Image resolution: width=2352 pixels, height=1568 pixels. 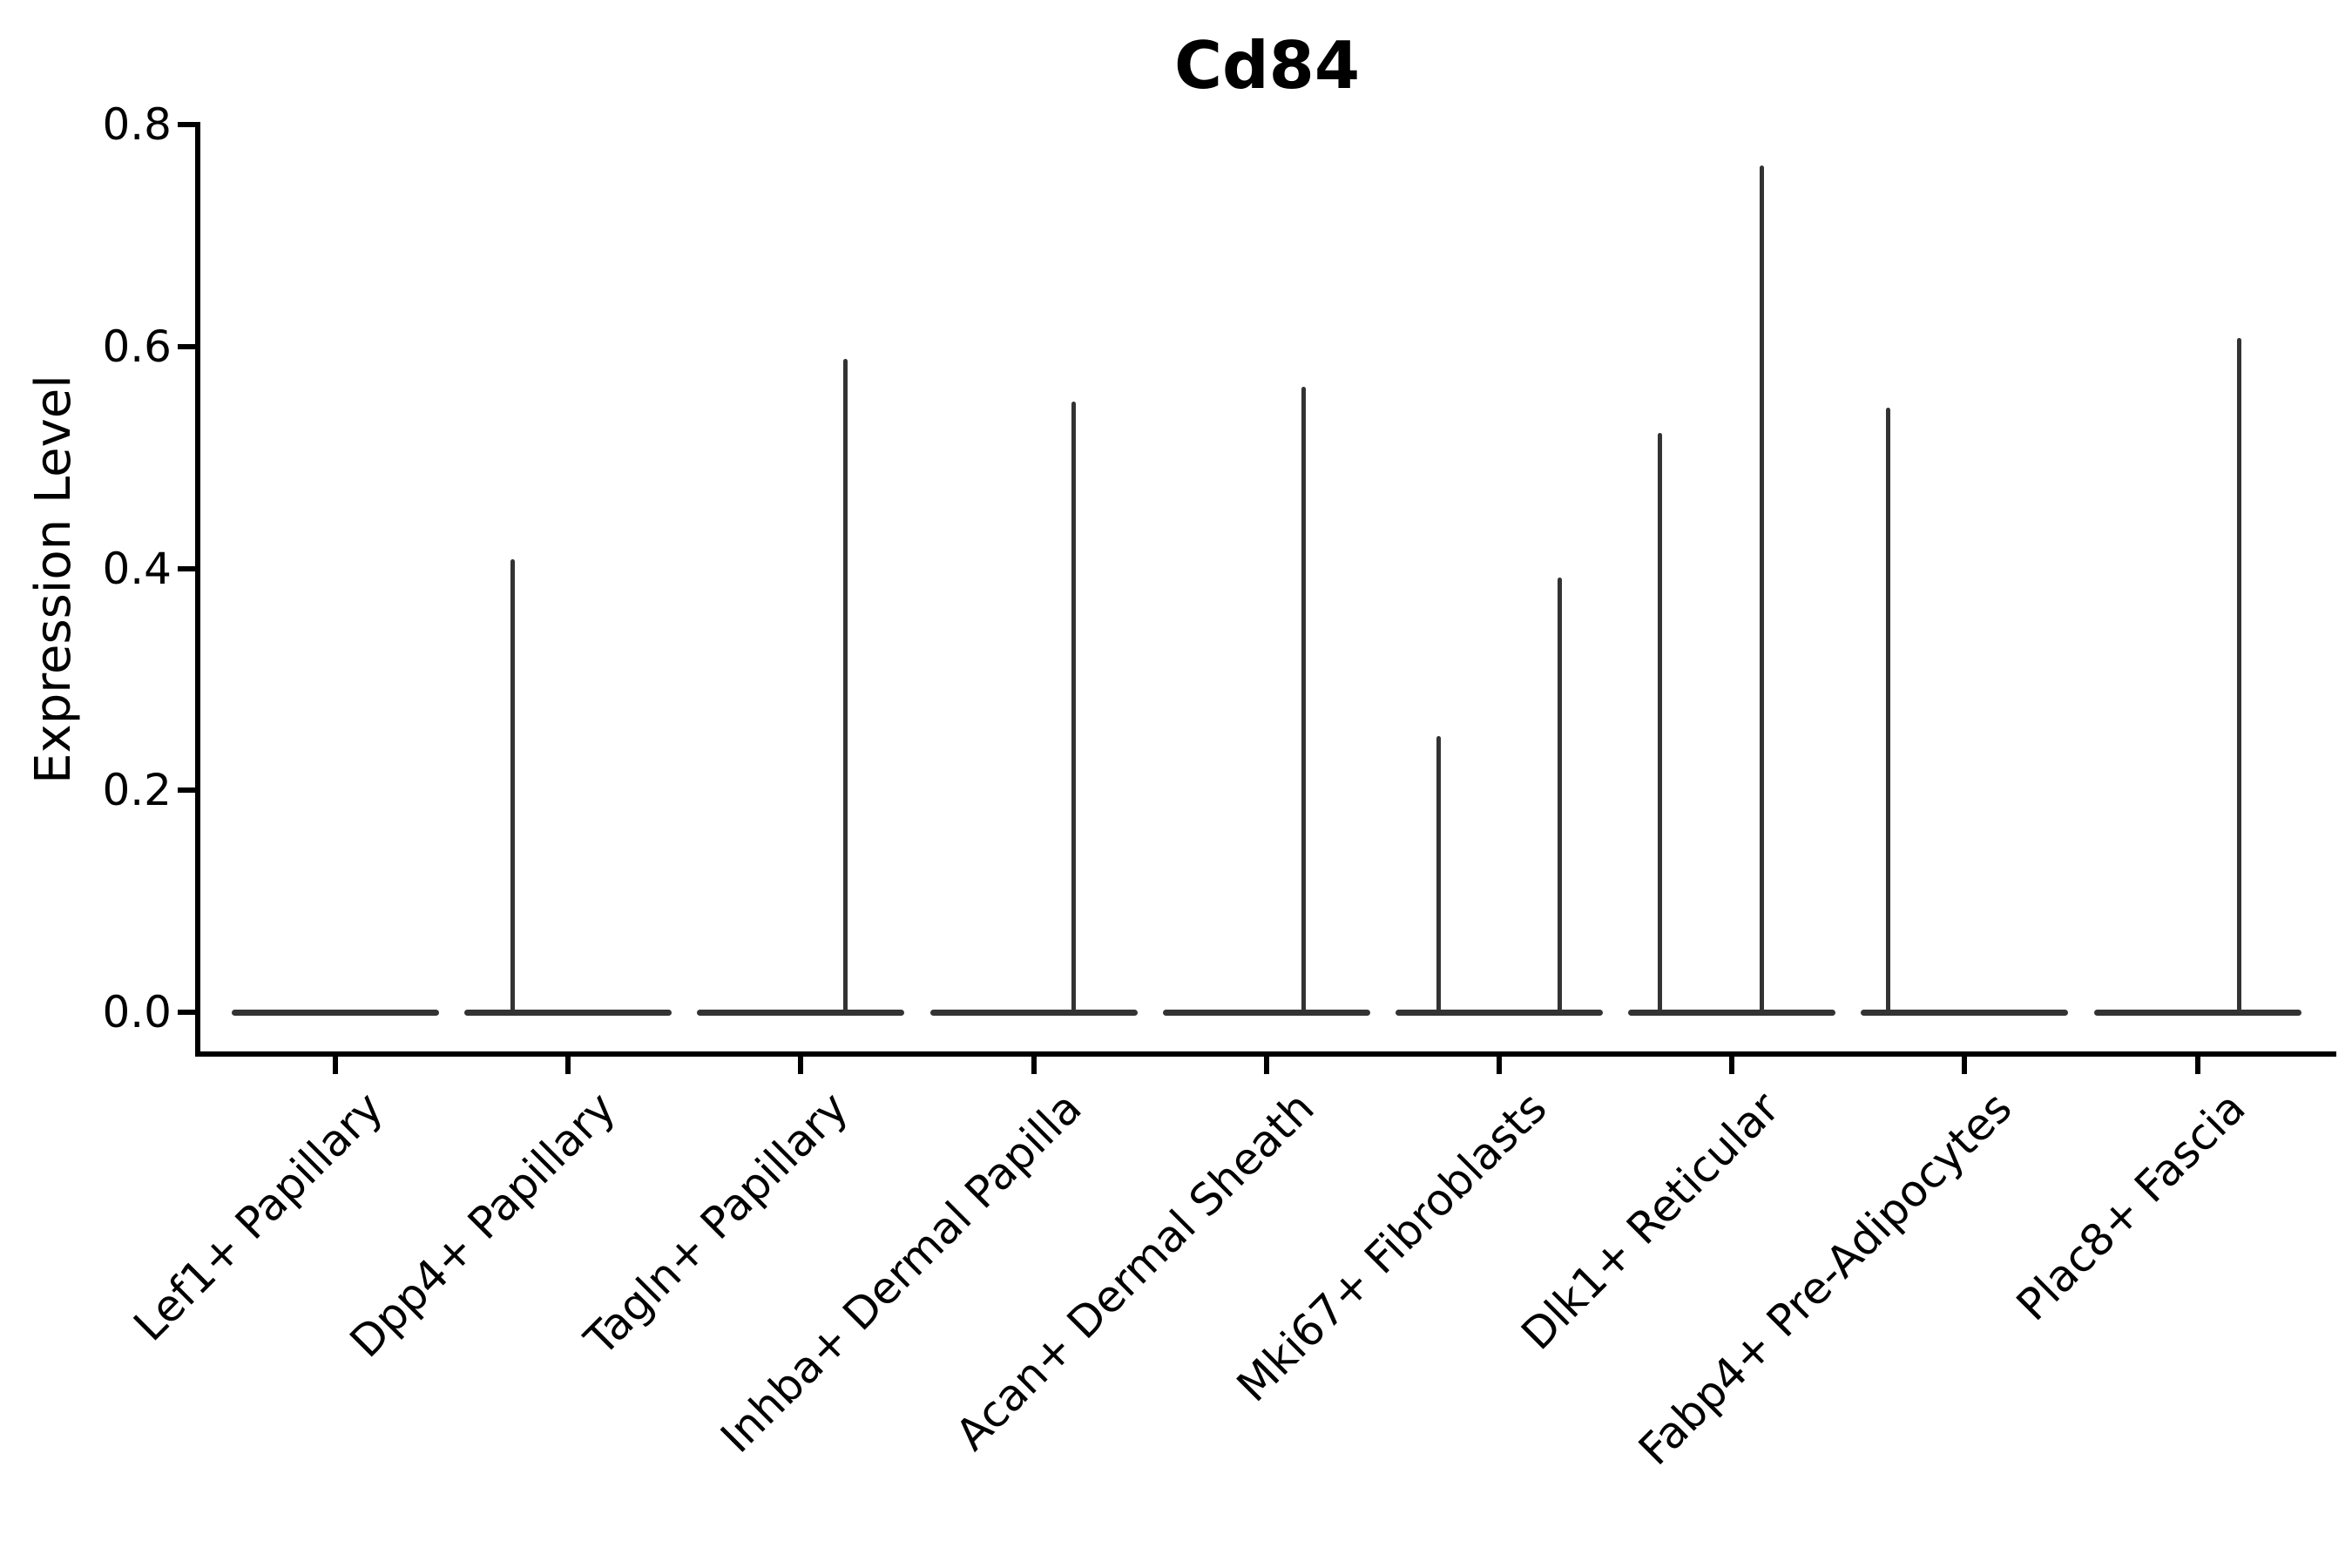 What do you see at coordinates (2130, 1206) in the screenshot?
I see `x-tick-label: Plac8+ Fascia` at bounding box center [2130, 1206].